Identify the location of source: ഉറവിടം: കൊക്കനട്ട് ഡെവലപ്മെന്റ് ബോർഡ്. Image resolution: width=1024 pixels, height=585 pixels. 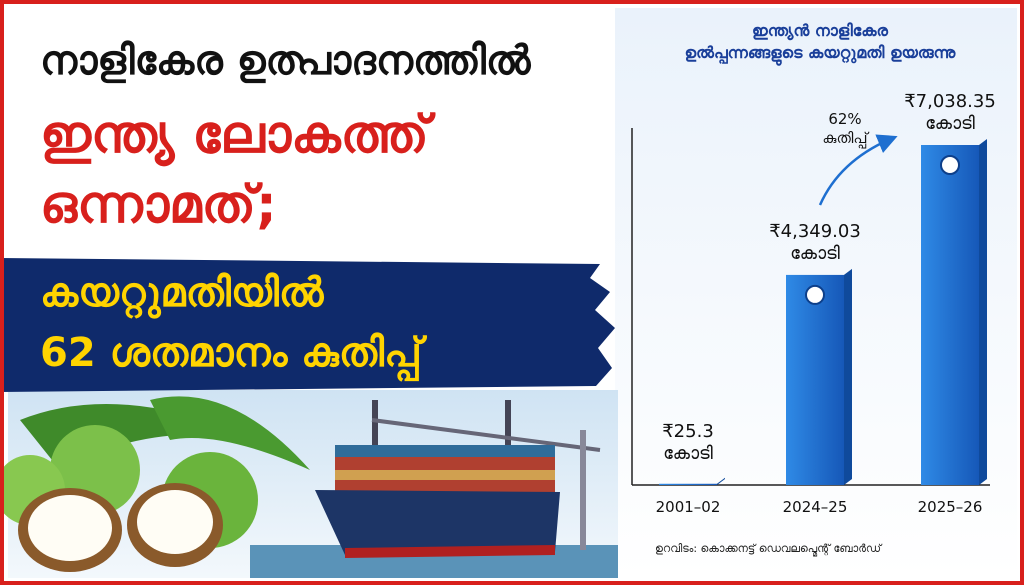
(768, 548).